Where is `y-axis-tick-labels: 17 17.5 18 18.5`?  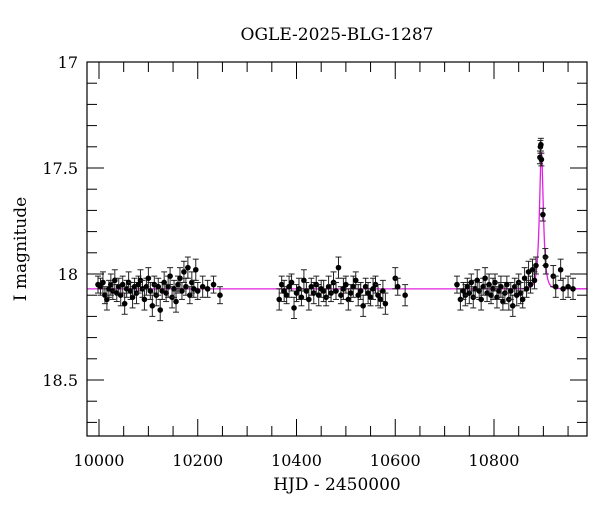
y-axis-tick-labels: 17 17.5 18 18.5 is located at coordinates (60, 221).